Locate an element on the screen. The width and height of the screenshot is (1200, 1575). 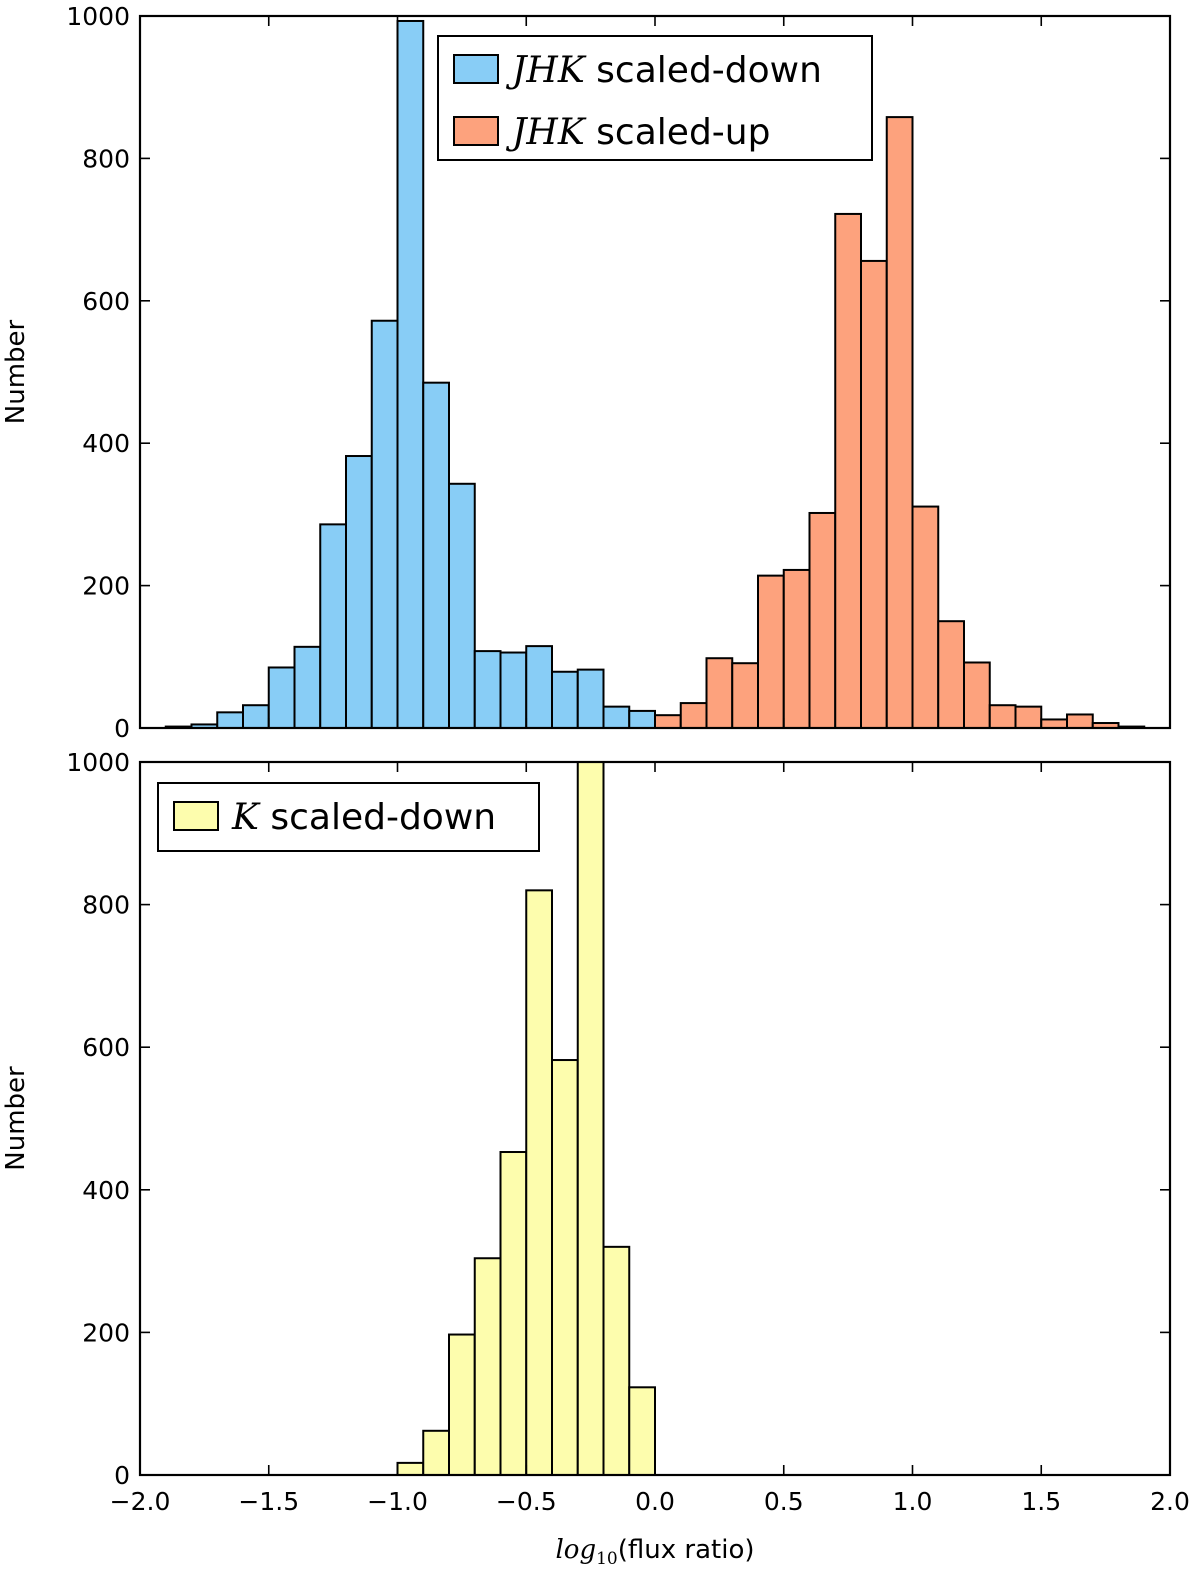
legend-label: JHK scaled-up is located at coordinates (637, 132).